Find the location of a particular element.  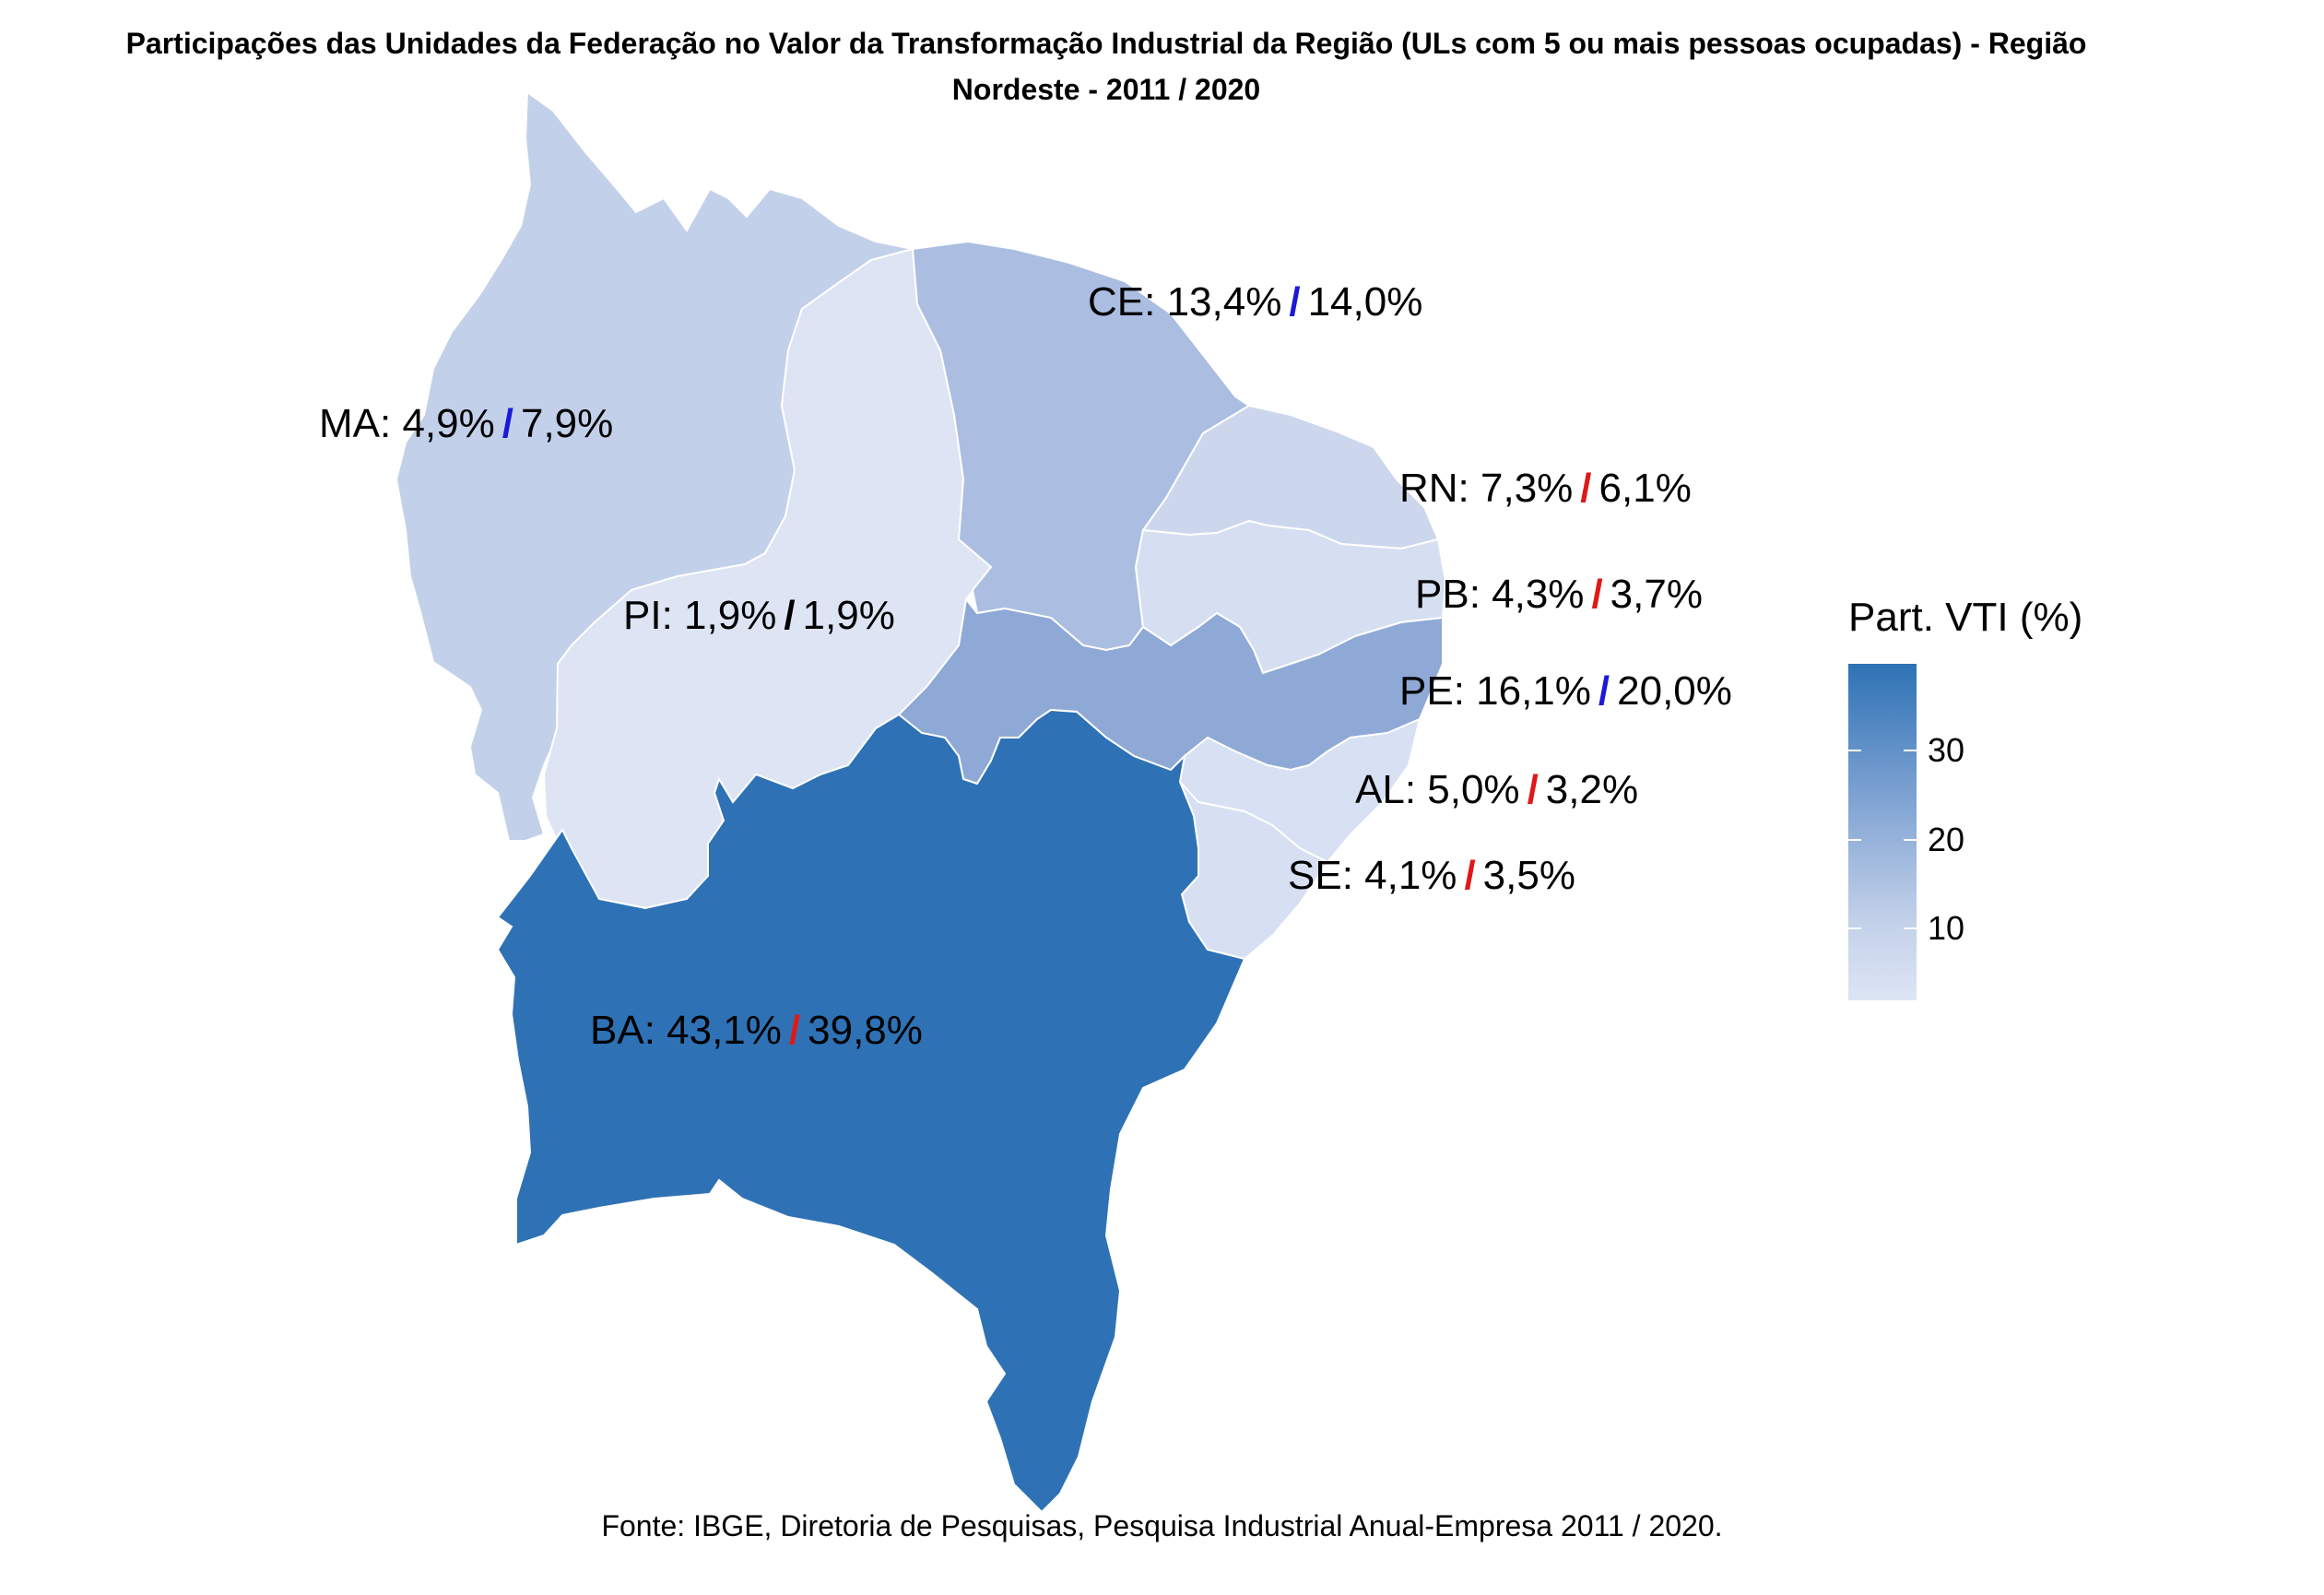

label-SE-2011: SE: 4,1% is located at coordinates (1373, 875).